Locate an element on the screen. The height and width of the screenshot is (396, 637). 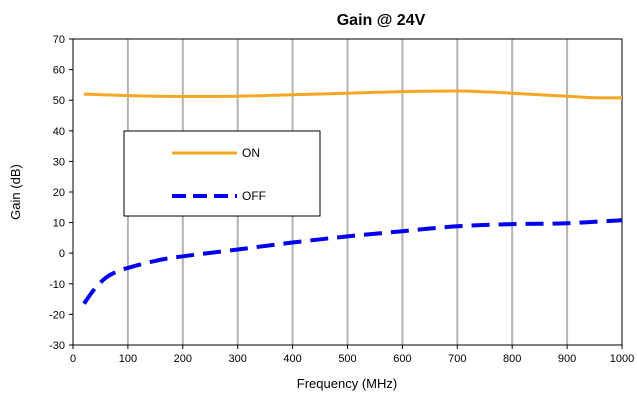
y-tick-label: 60 is located at coordinates (59, 71).